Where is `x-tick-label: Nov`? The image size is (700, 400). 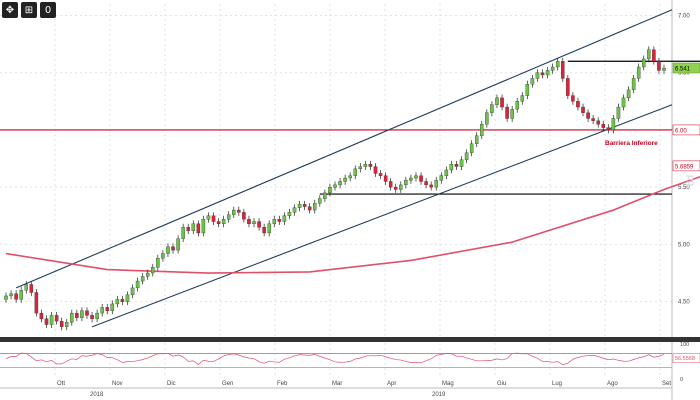
x-tick-label: Nov is located at coordinates (117, 384).